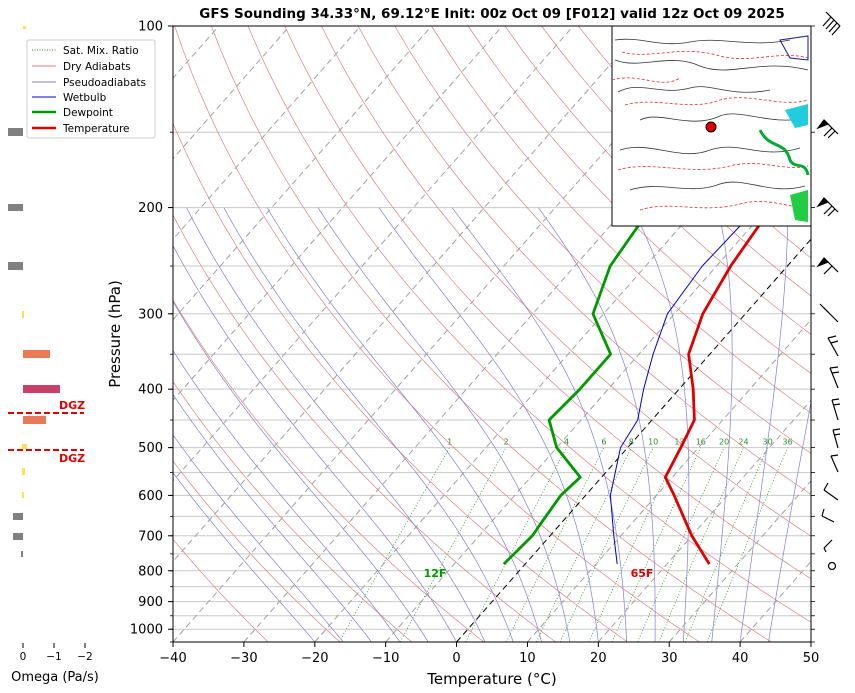 Image resolution: width=855 pixels, height=693 pixels. What do you see at coordinates (150, 496) in the screenshot?
I see `y-tick-label: 600` at bounding box center [150, 496].